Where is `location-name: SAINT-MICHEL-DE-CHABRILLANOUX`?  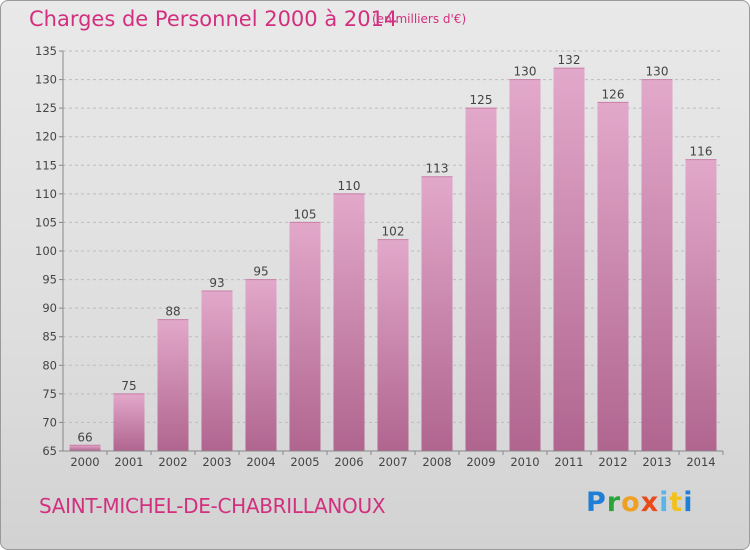
location-name: SAINT-MICHEL-DE-CHABRILLANOUX is located at coordinates (212, 506).